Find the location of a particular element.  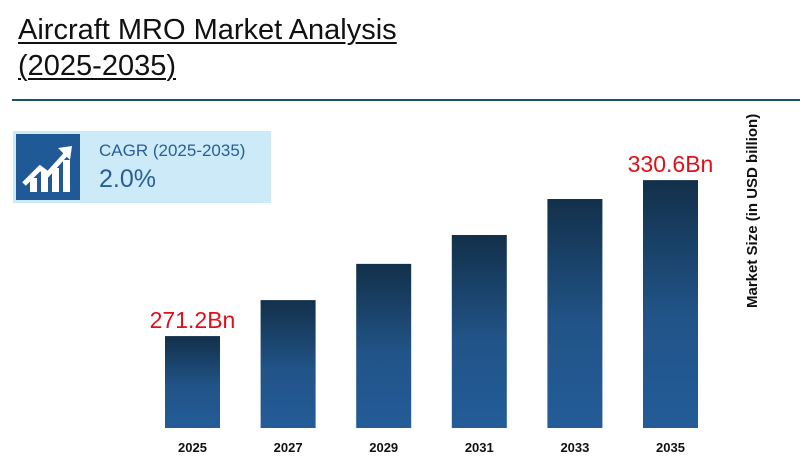

bar-2031 is located at coordinates (479, 331).